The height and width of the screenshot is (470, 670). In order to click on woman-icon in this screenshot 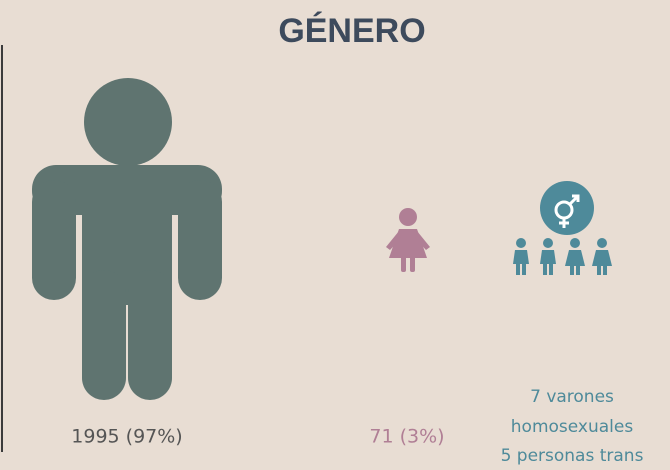, I will do `click(408, 240)`.